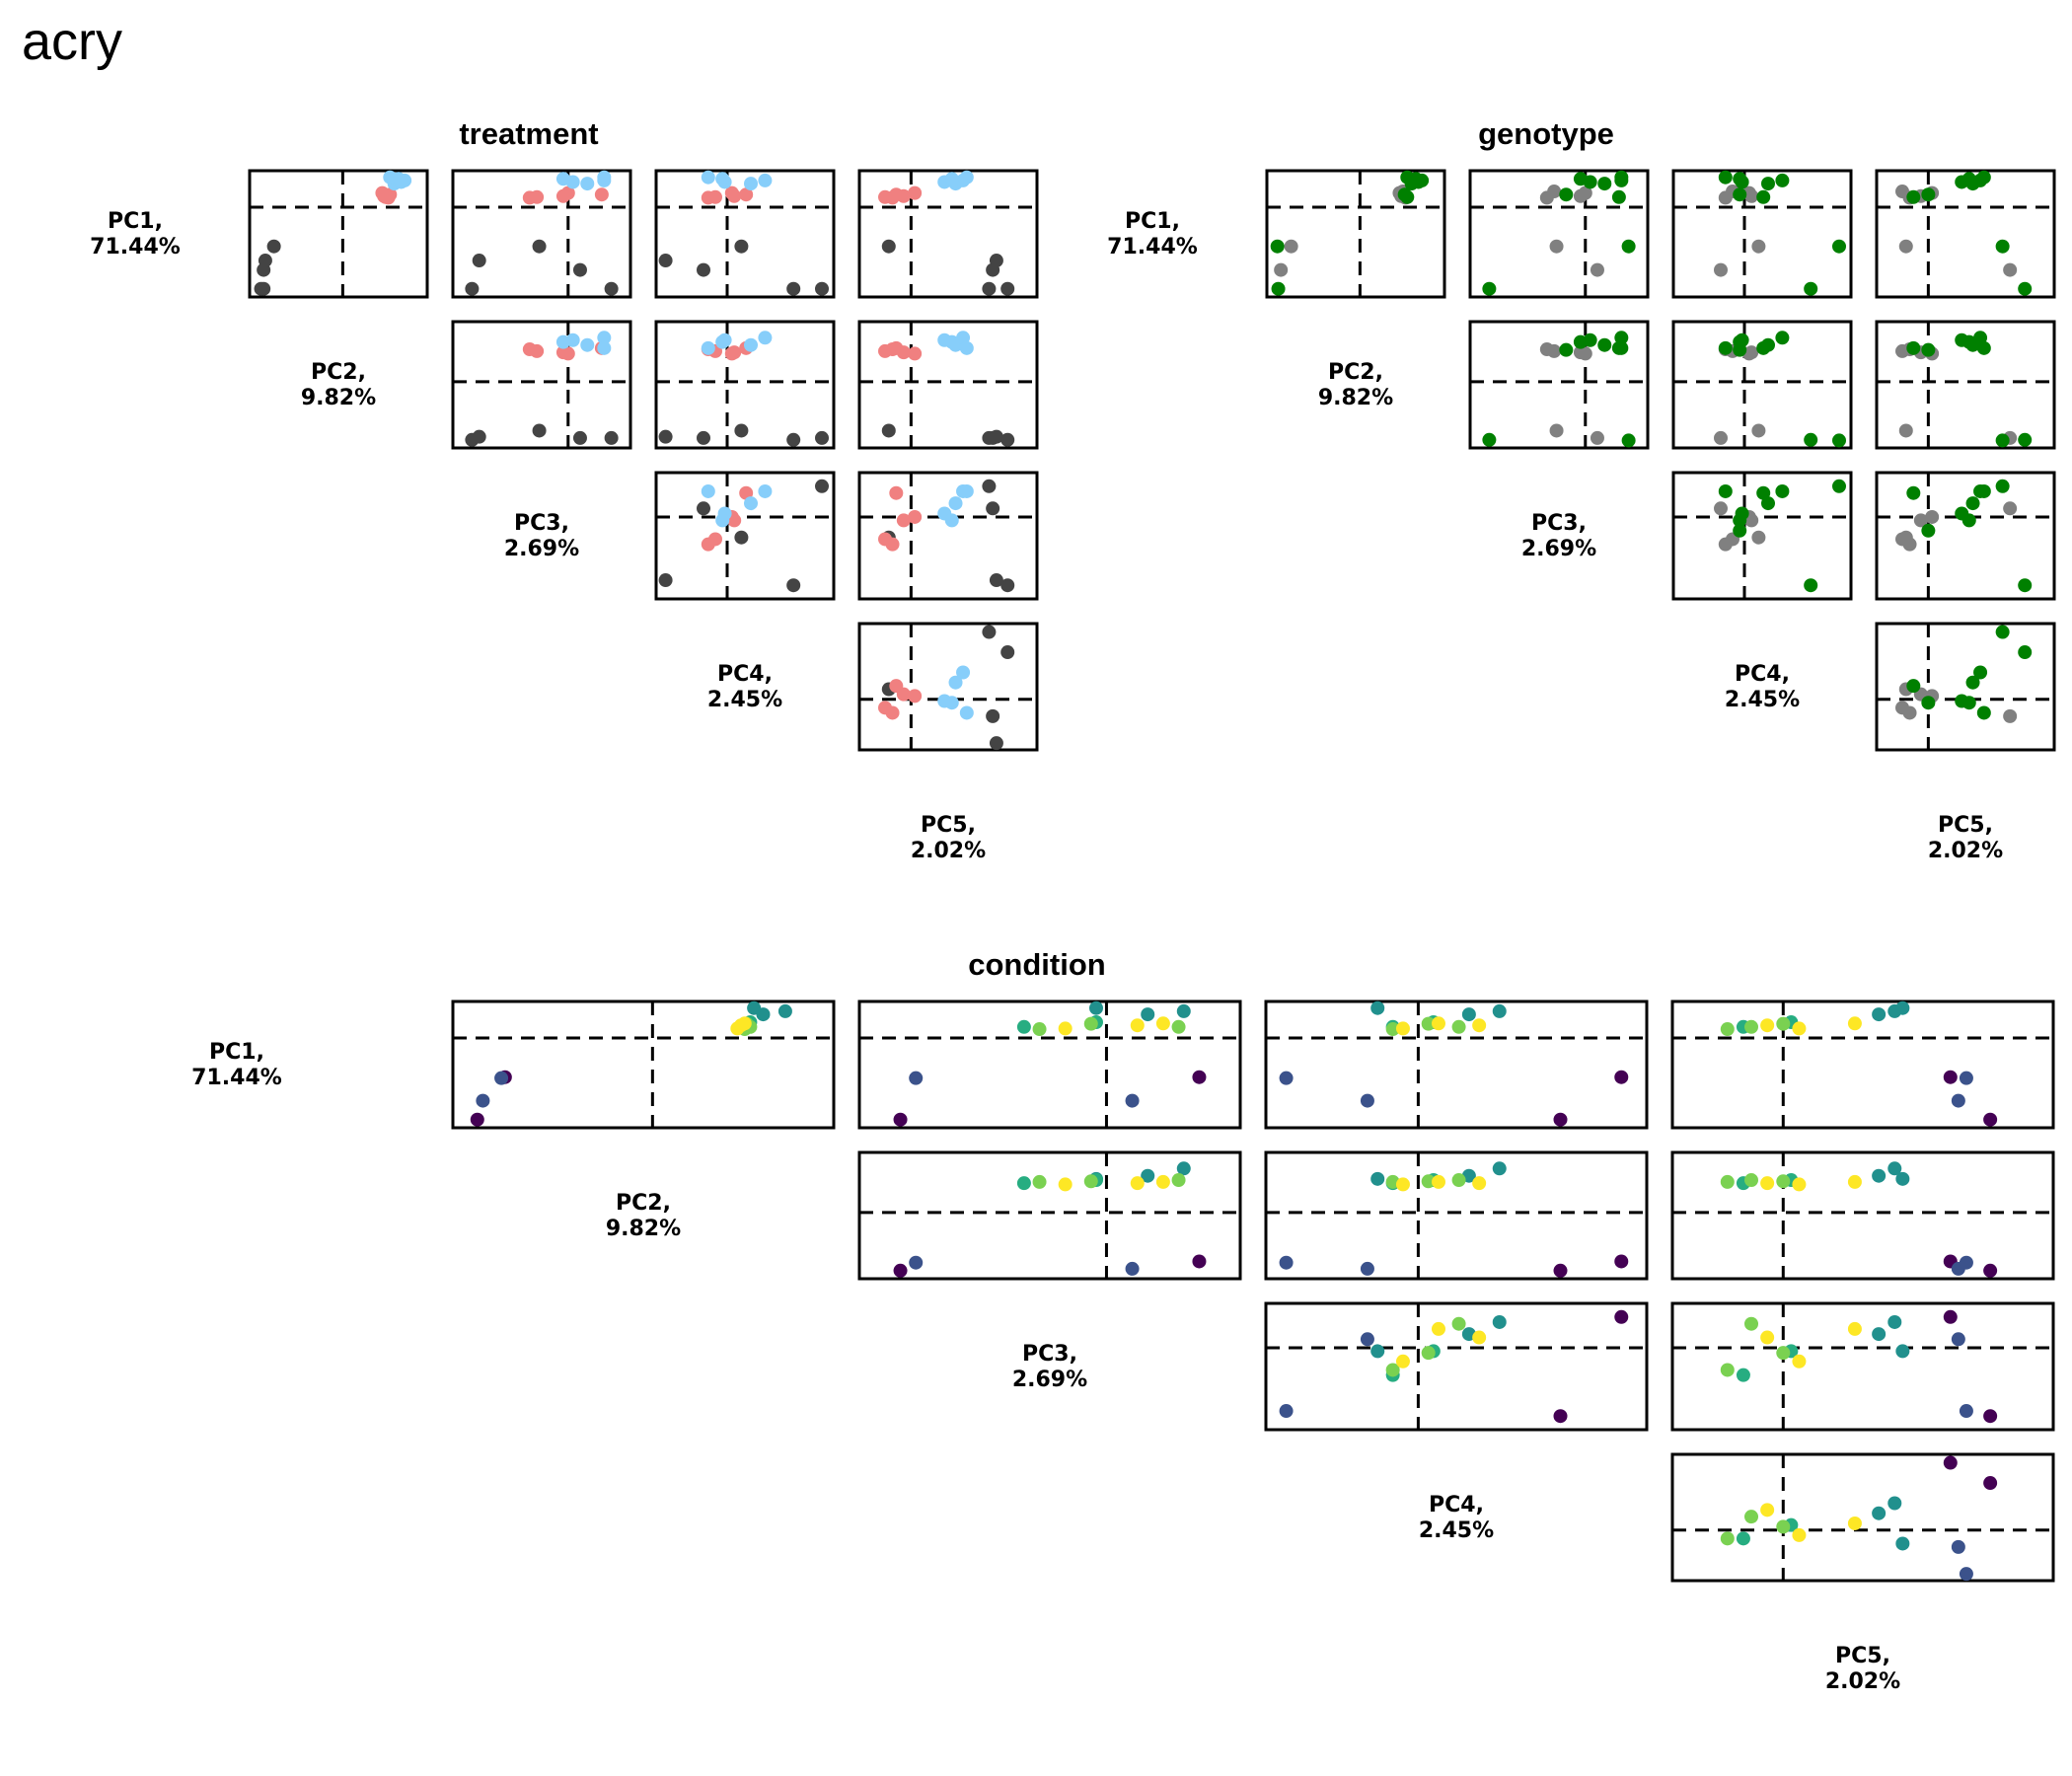 Image resolution: width=2072 pixels, height=1776 pixels. I want to click on diag-label-condition-pc5: PC5, 2.02%, so click(1862, 1669).